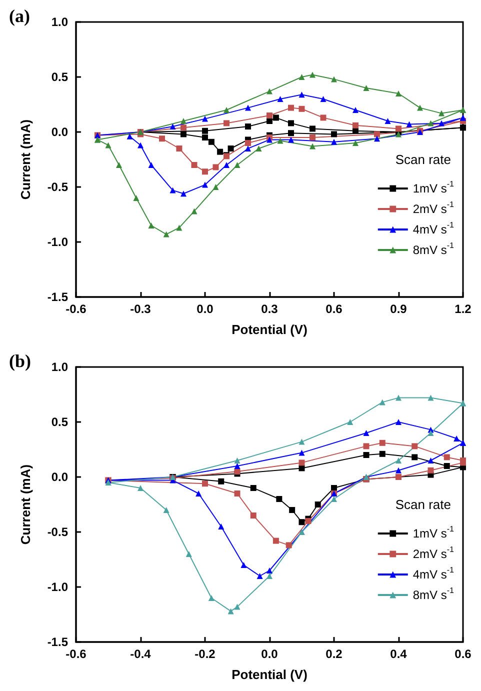 This screenshot has width=481, height=691. Describe the element at coordinates (399, 309) in the screenshot. I see `x-tick-label: 0.9` at that location.